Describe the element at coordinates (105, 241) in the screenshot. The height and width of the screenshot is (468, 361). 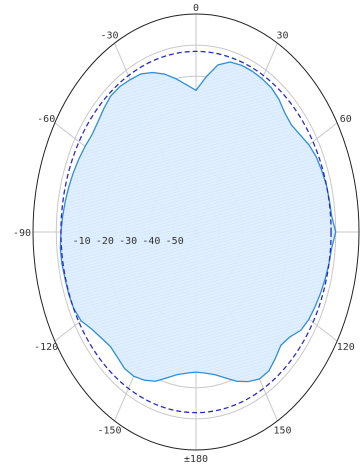
I see `radial-tick-label: -20` at that location.